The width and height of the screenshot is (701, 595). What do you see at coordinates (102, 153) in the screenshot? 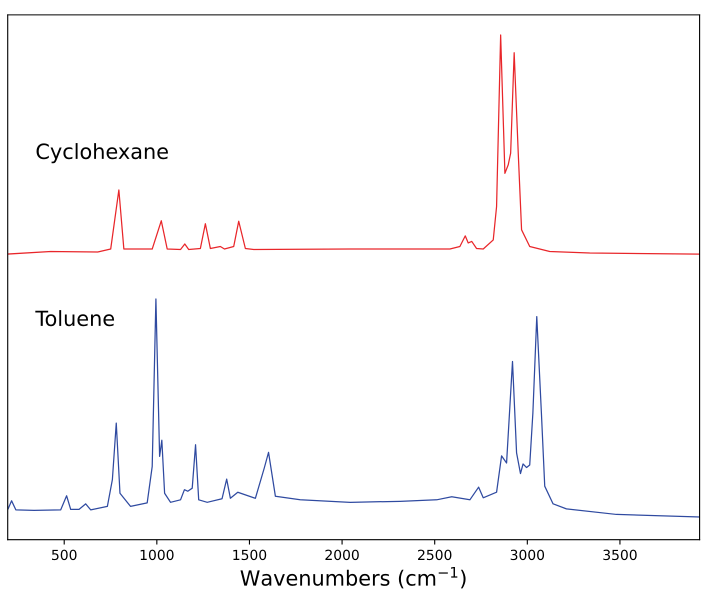
I see `series-label: Cyclohexane` at bounding box center [102, 153].